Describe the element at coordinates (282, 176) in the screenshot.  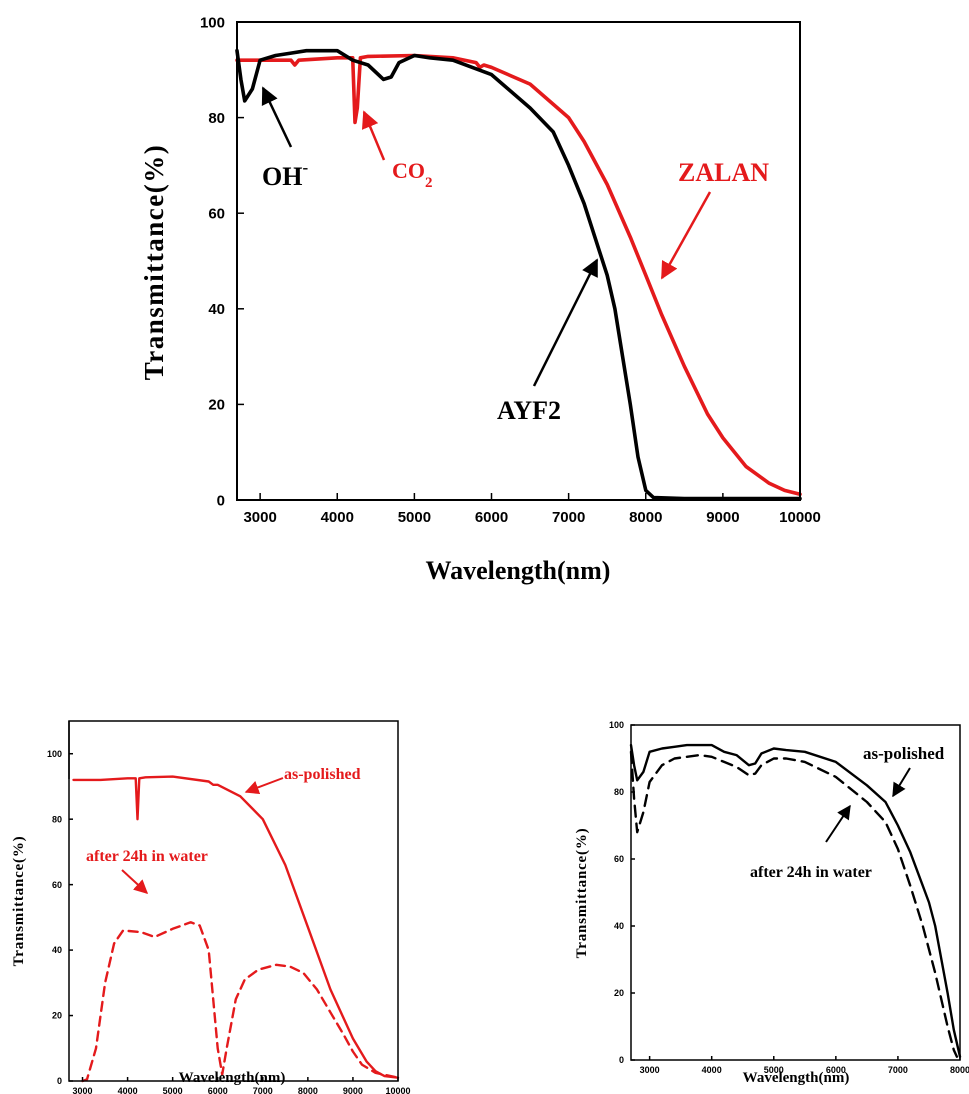
I see `annotation-oh-text: OH` at that location.